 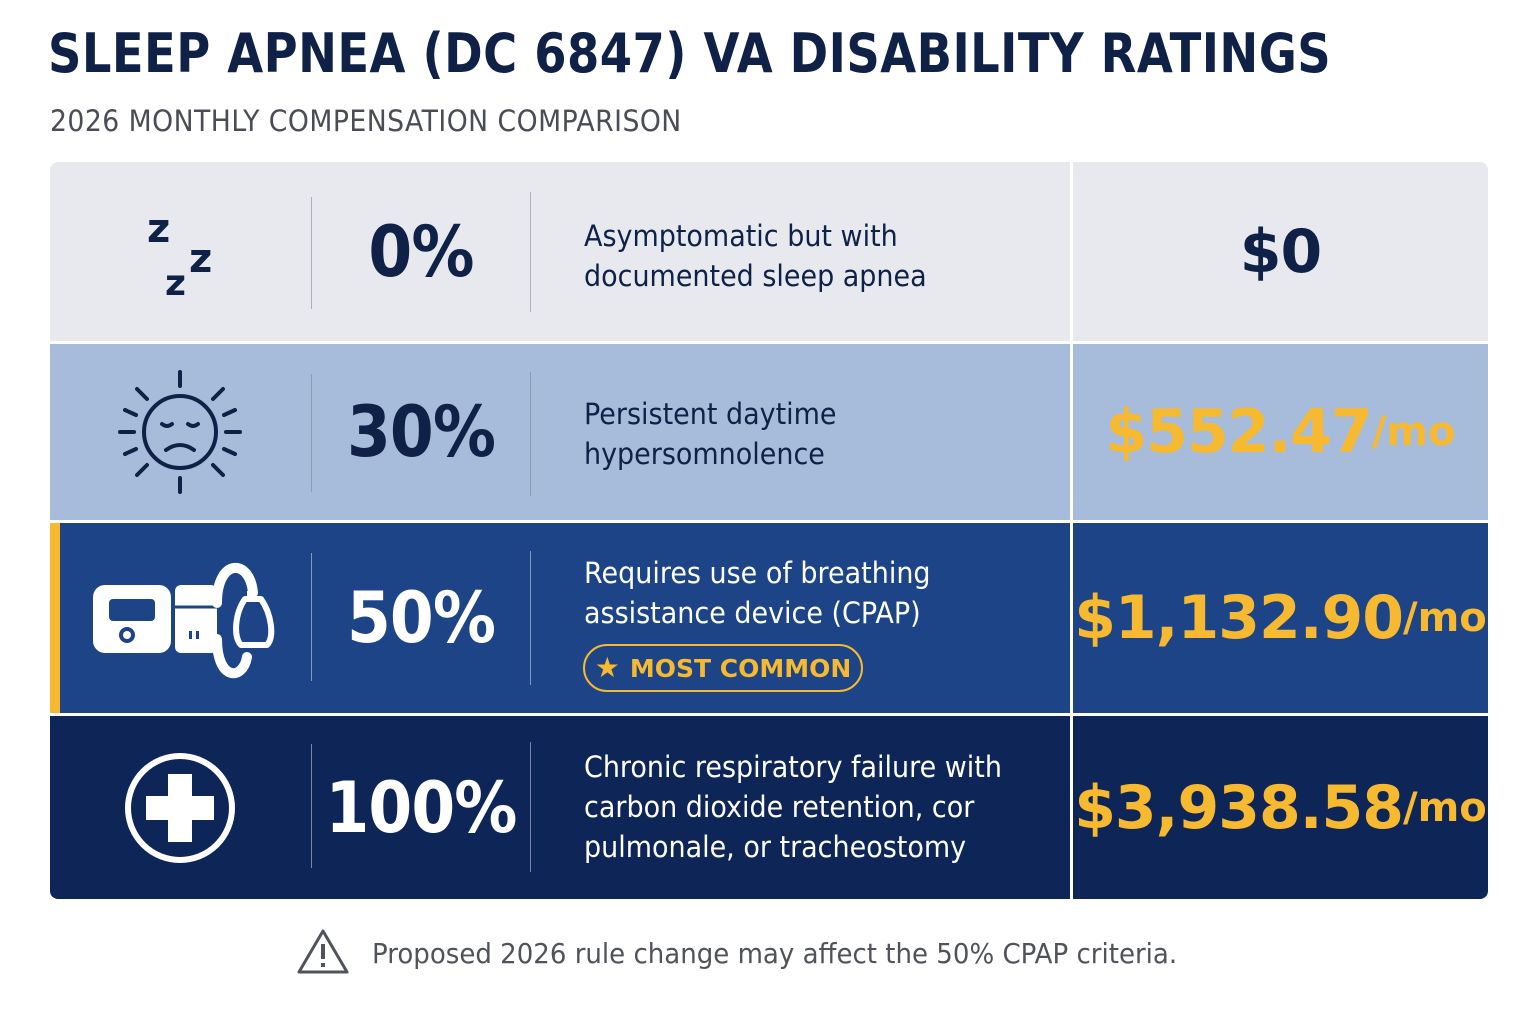 I want to click on rating-amount: $3,938.58/mo, so click(x=1280, y=807).